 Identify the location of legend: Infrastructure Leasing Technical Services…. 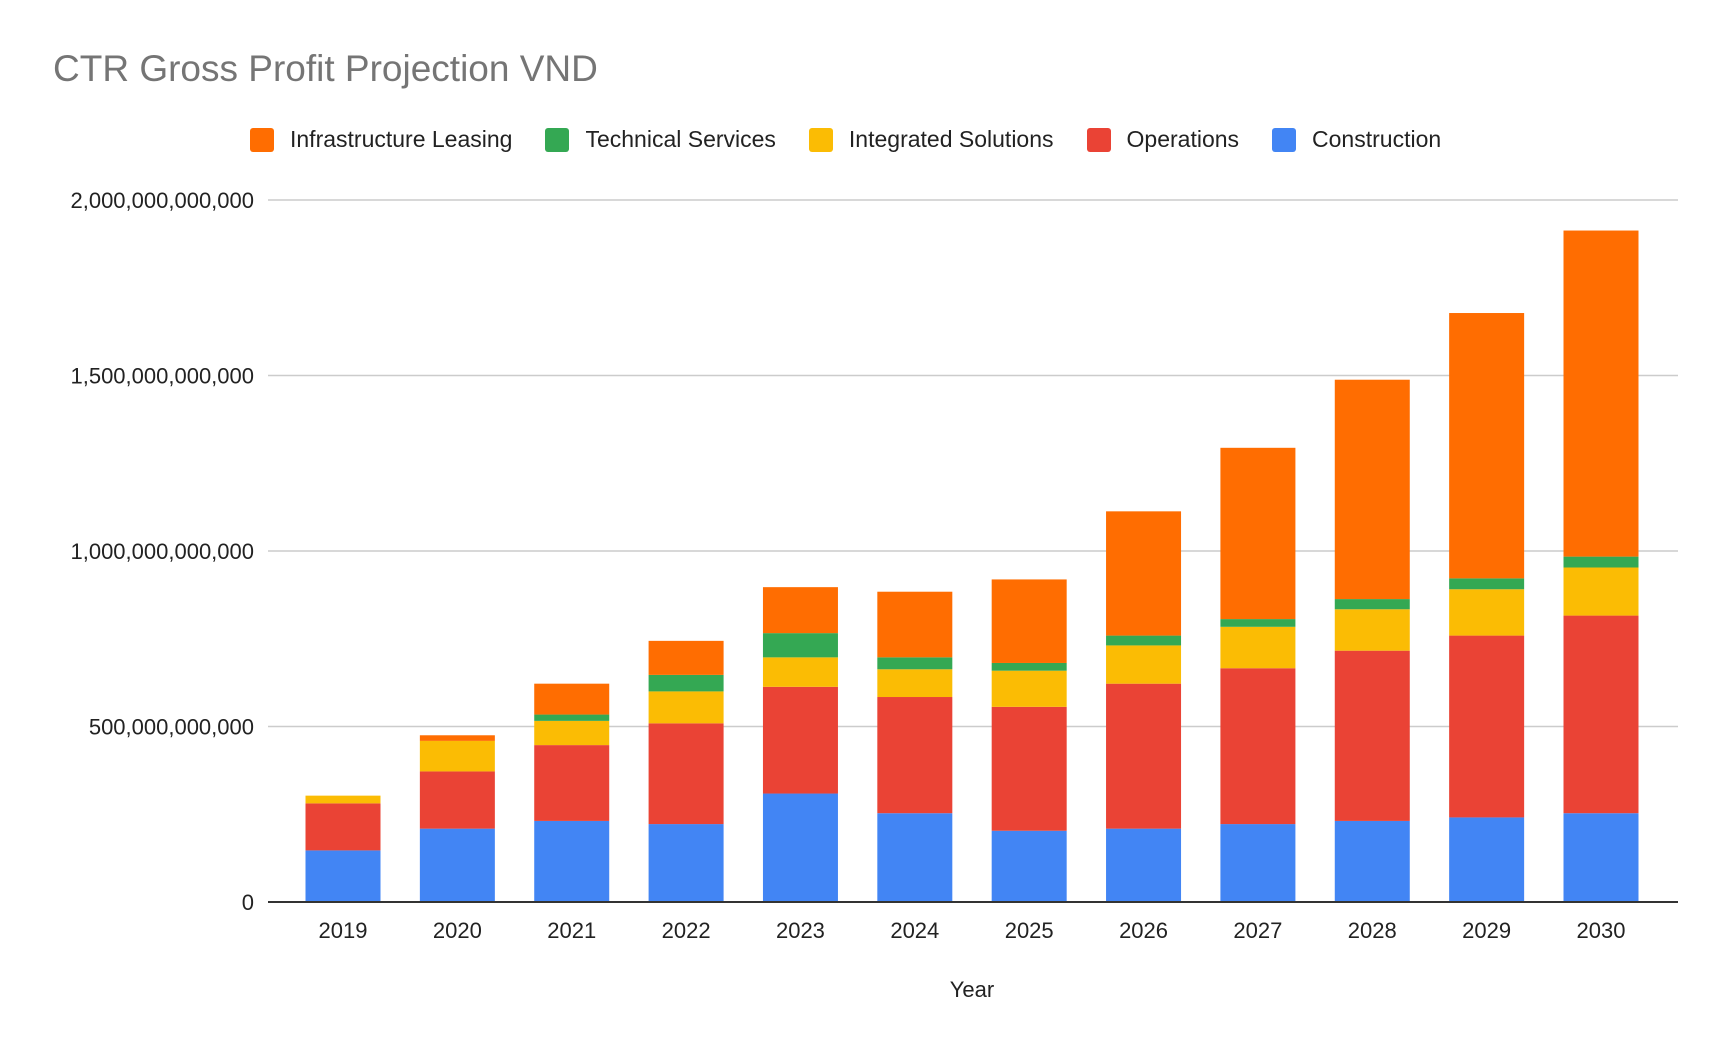
(845, 139).